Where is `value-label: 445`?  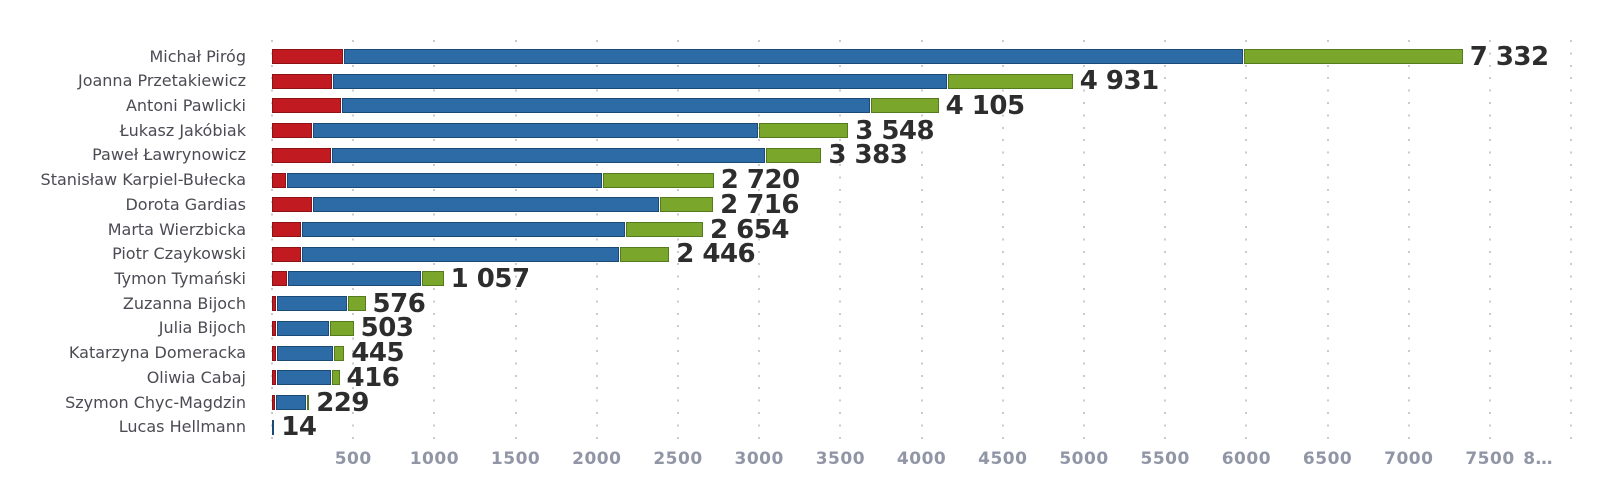 value-label: 445 is located at coordinates (378, 353).